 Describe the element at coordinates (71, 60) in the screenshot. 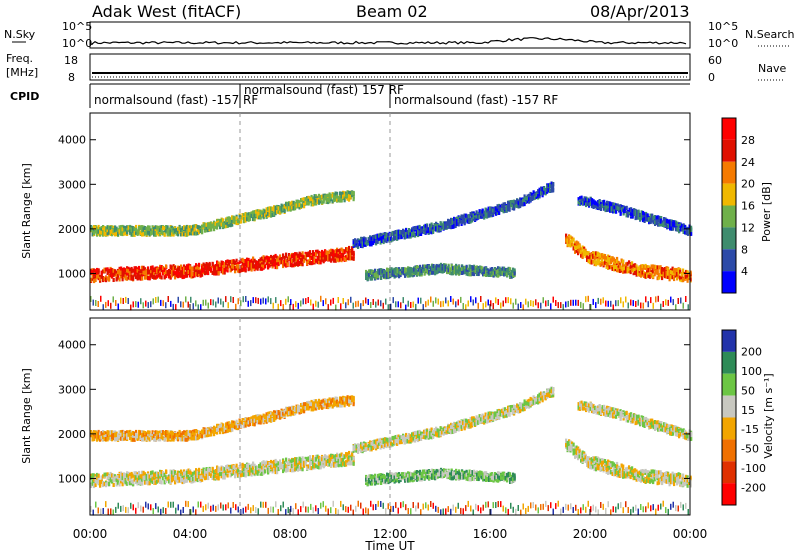

I see `freq-tick-top: 18` at that location.